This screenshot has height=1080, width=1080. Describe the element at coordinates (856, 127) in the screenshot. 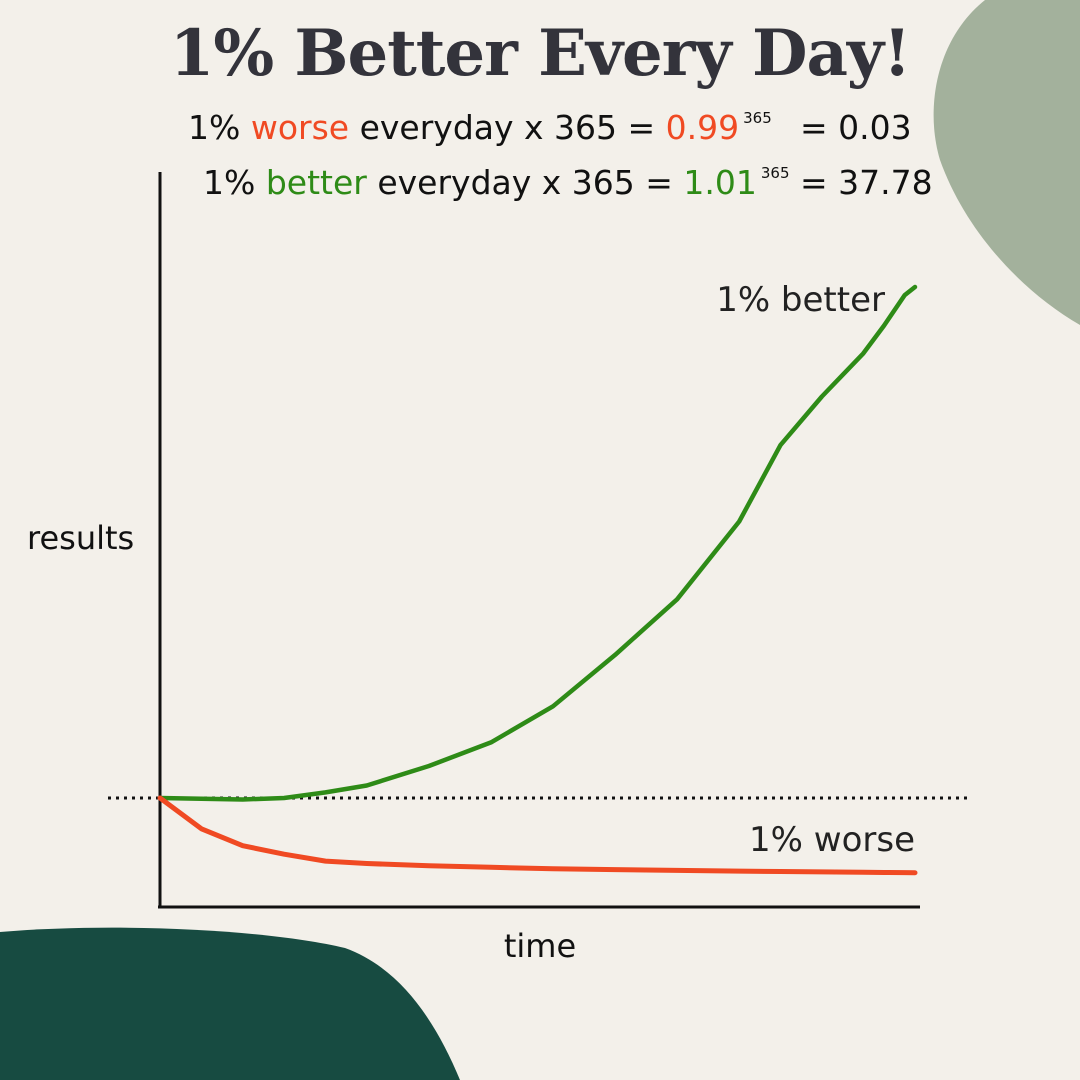

I see `formula-worse-result: = 0.03` at that location.